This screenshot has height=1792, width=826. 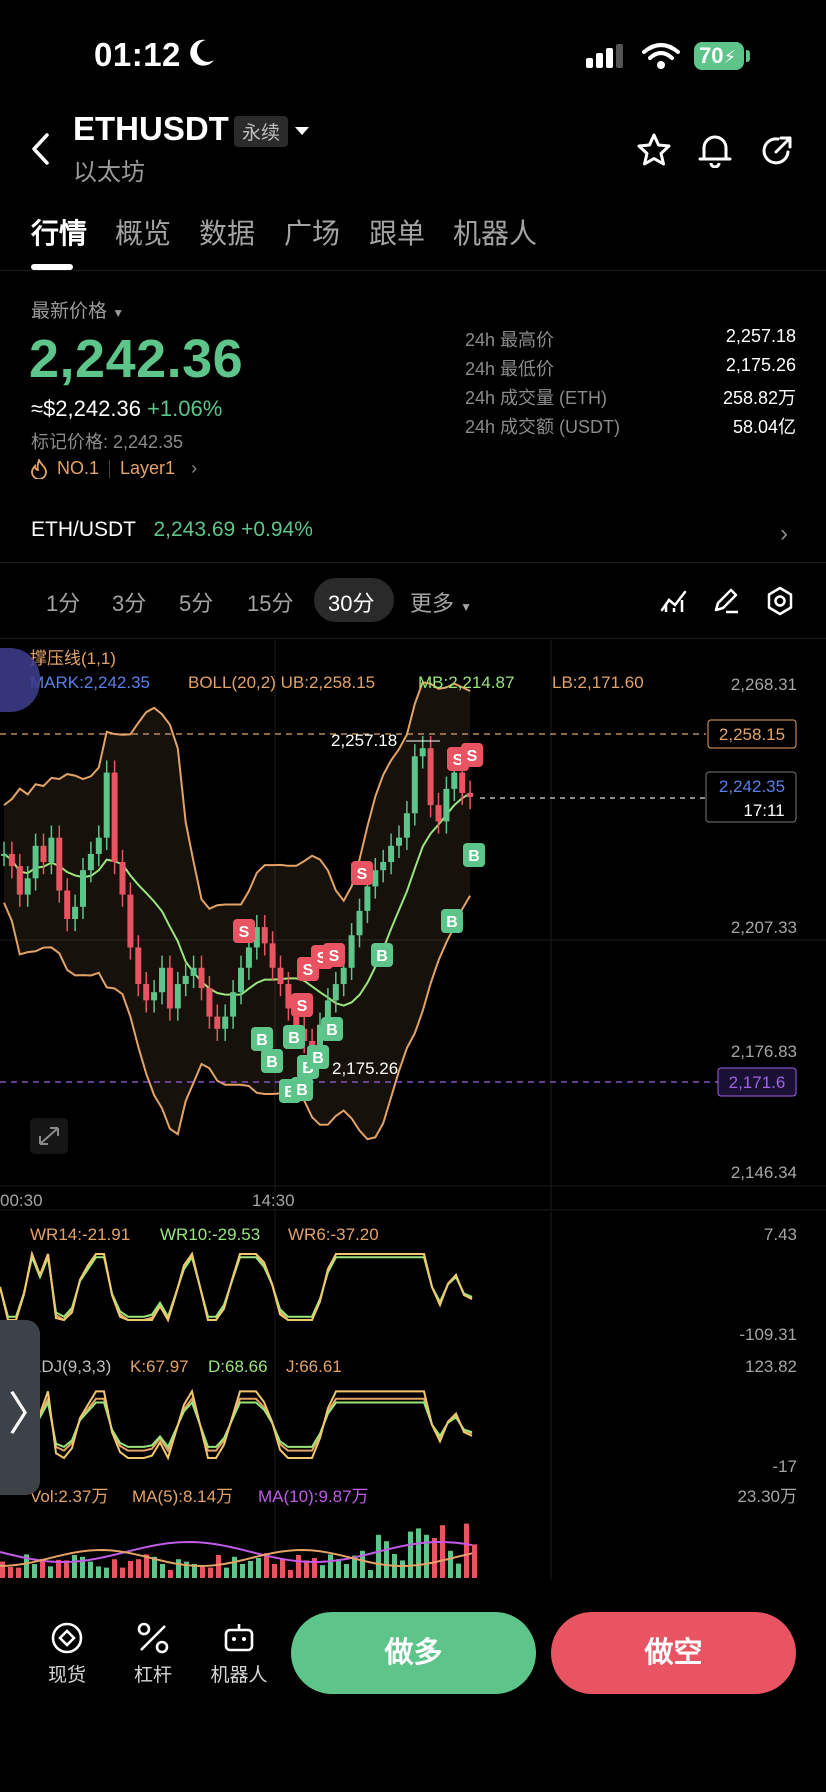 I want to click on chevron-right-icon: ›, so click(x=784, y=533).